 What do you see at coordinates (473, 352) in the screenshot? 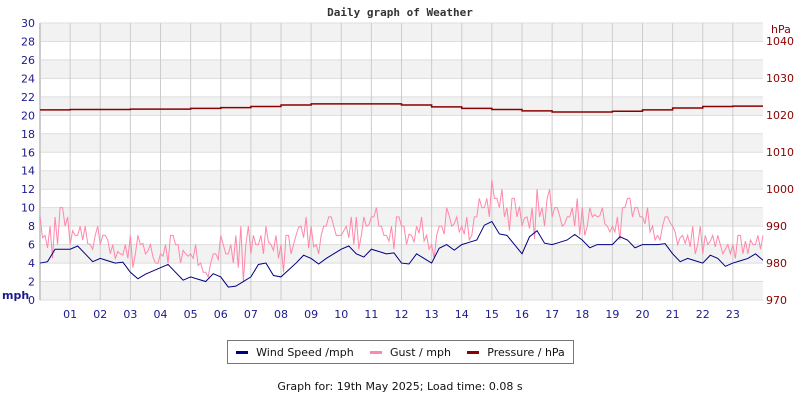
I see `pressure-swatch` at bounding box center [473, 352].